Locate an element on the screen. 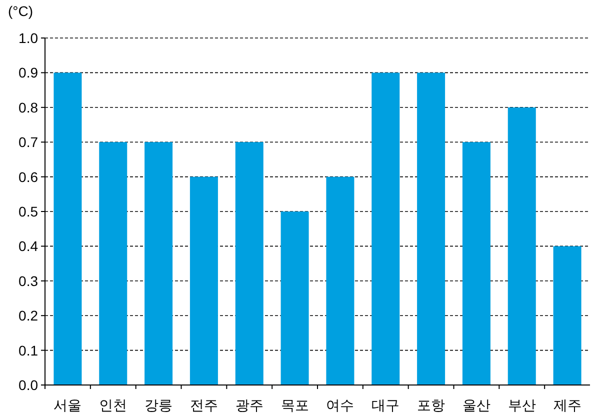 This screenshot has height=418, width=595. x-tick-label: 서울 is located at coordinates (68, 405).